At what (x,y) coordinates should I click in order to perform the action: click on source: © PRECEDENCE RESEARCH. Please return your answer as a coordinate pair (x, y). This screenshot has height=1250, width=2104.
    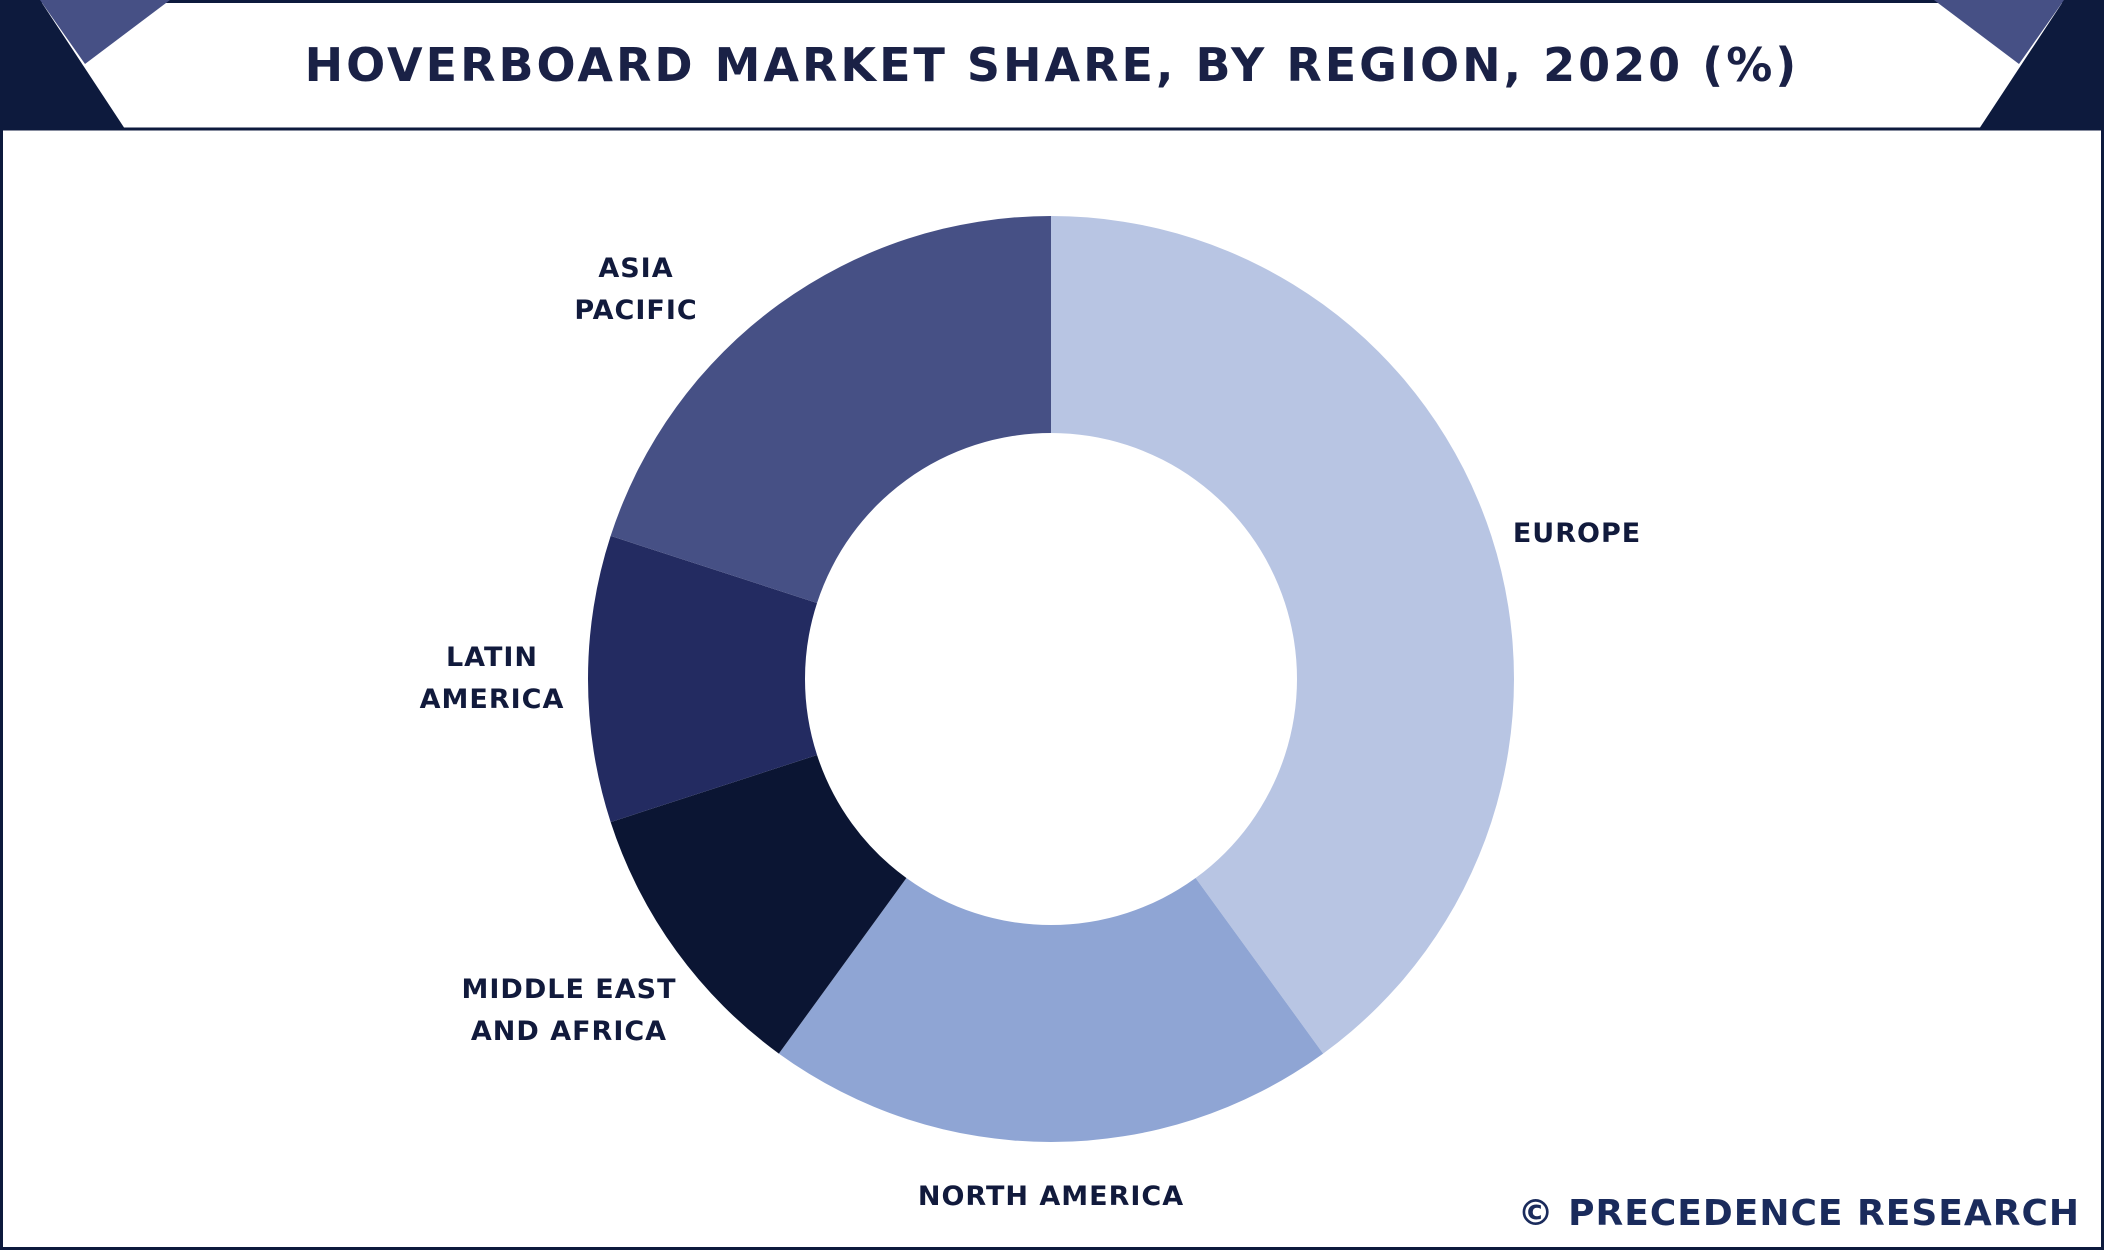
    Looking at the image, I should click on (1798, 1213).